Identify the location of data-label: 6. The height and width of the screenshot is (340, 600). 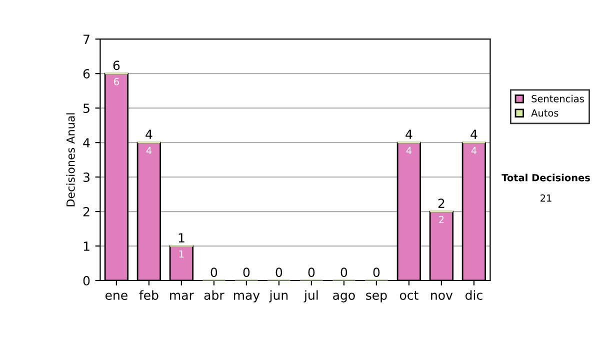
(116, 82).